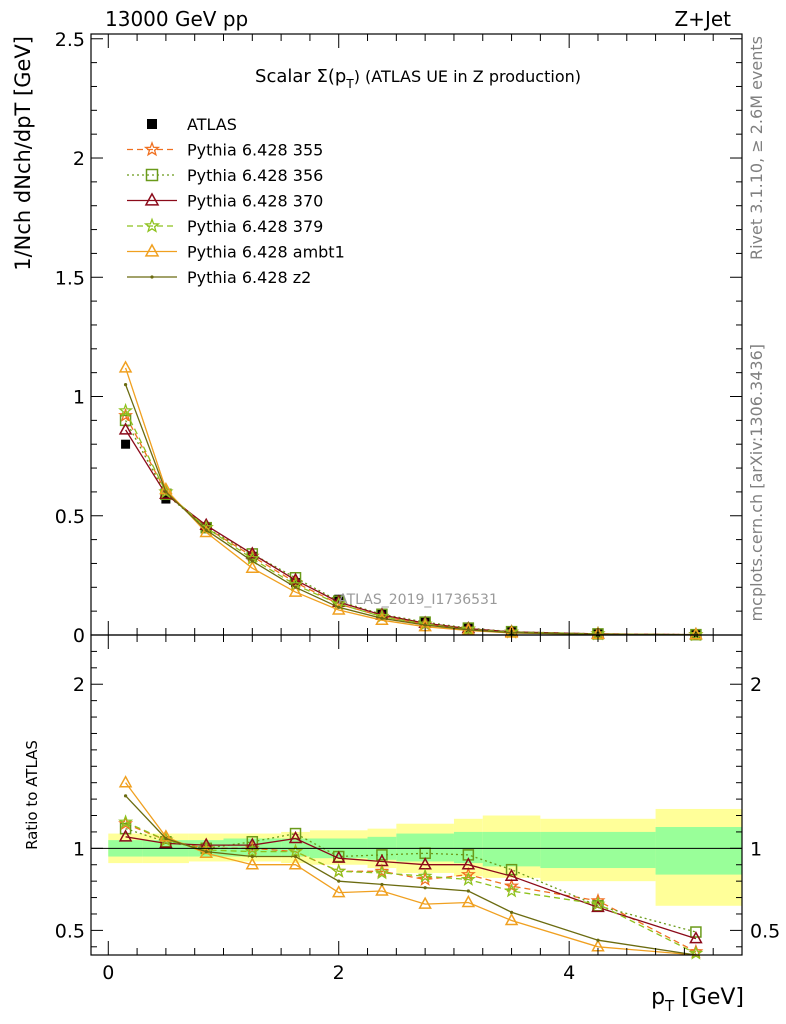 Image resolution: width=786 pixels, height=1024 pixels. What do you see at coordinates (79, 159) in the screenshot?
I see `y-tick-label: 2` at bounding box center [79, 159].